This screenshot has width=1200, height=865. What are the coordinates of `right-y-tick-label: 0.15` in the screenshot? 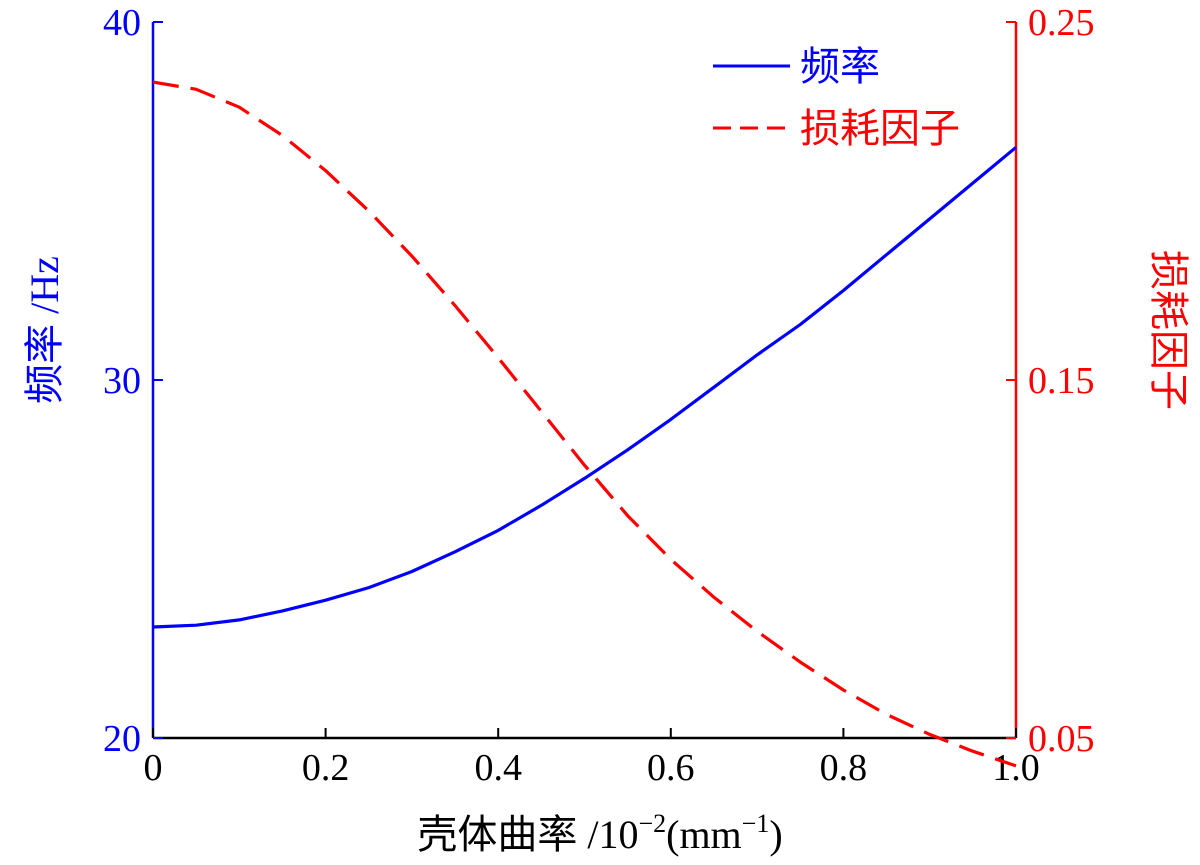 It's located at (1061, 381).